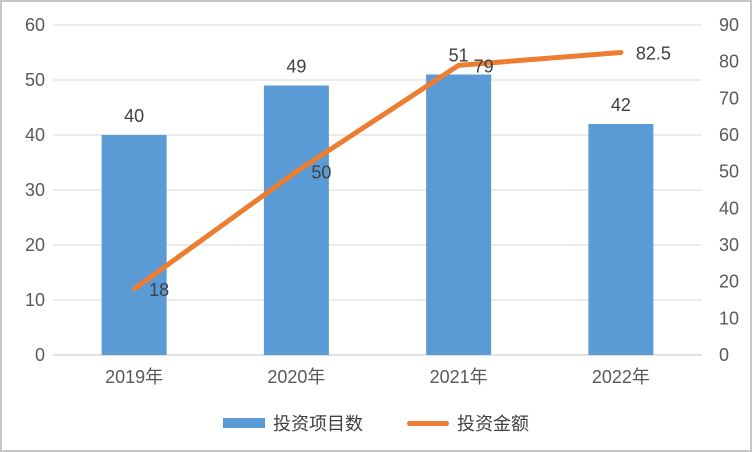  Describe the element at coordinates (724, 355) in the screenshot. I see `right-axis-tick: 0` at that location.